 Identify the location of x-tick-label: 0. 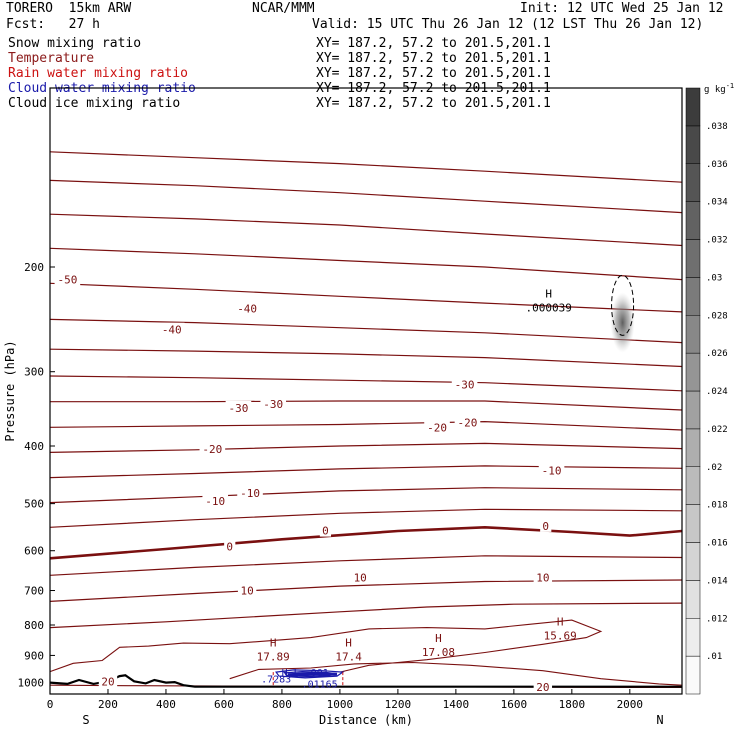
(50, 704).